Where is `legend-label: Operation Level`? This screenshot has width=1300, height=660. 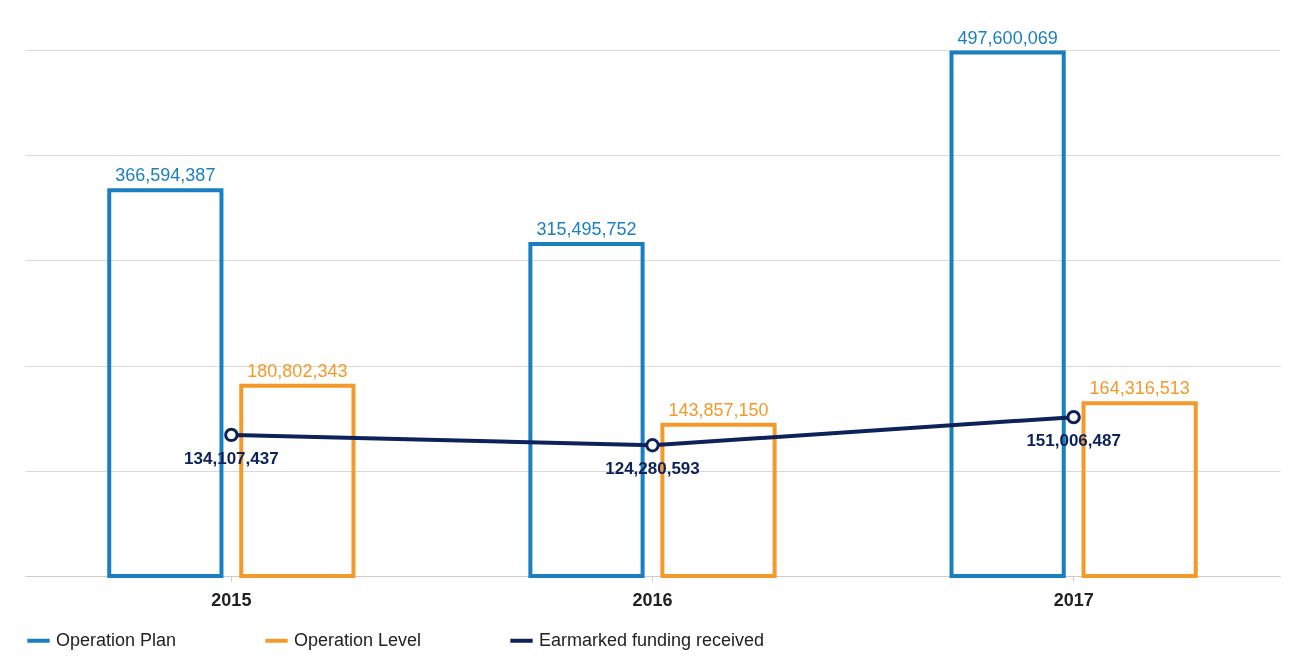
legend-label: Operation Level is located at coordinates (358, 639).